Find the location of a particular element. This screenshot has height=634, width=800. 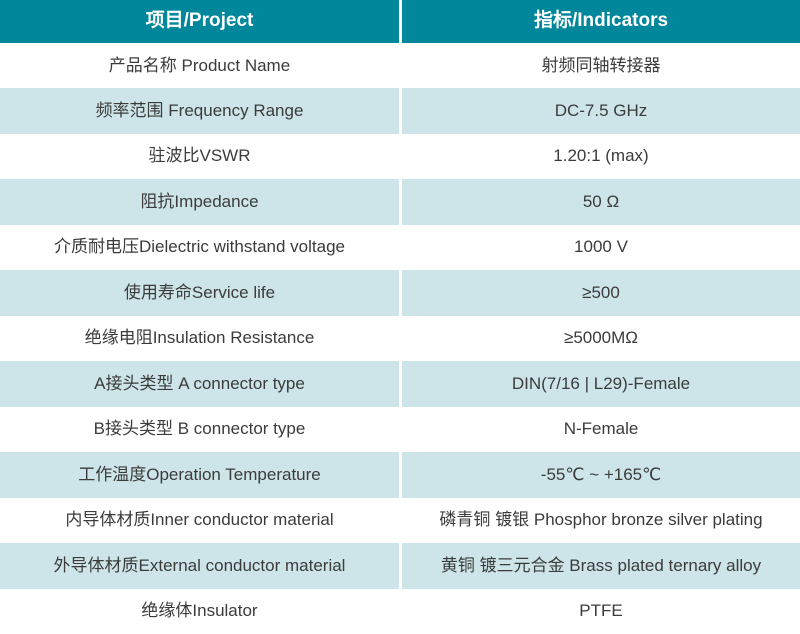

project-cell: 介质耐电压Dielectric withstand voltage is located at coordinates (199, 247).